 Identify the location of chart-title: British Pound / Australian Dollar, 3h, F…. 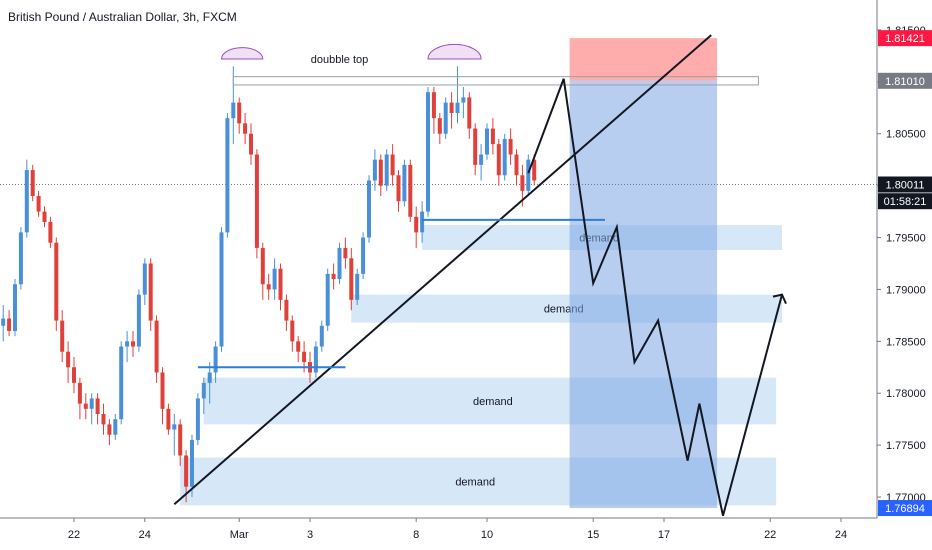
(122, 17).